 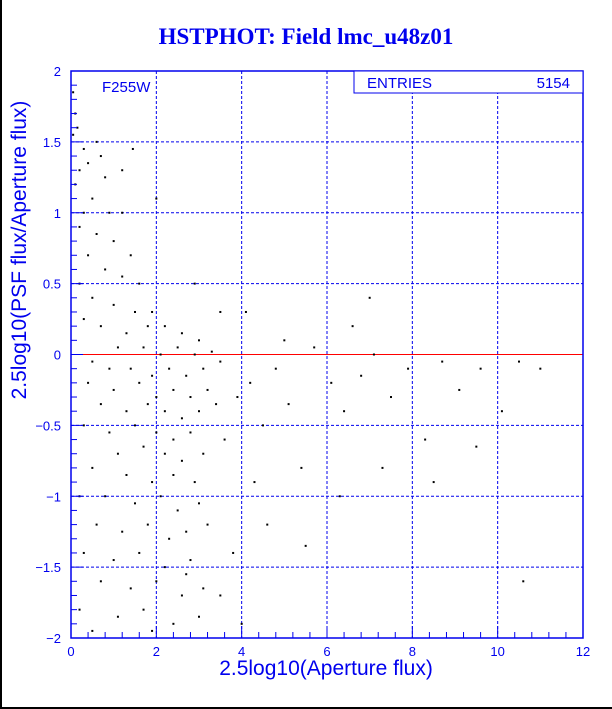 What do you see at coordinates (57, 355) in the screenshot?
I see `y-tick-label: 0` at bounding box center [57, 355].